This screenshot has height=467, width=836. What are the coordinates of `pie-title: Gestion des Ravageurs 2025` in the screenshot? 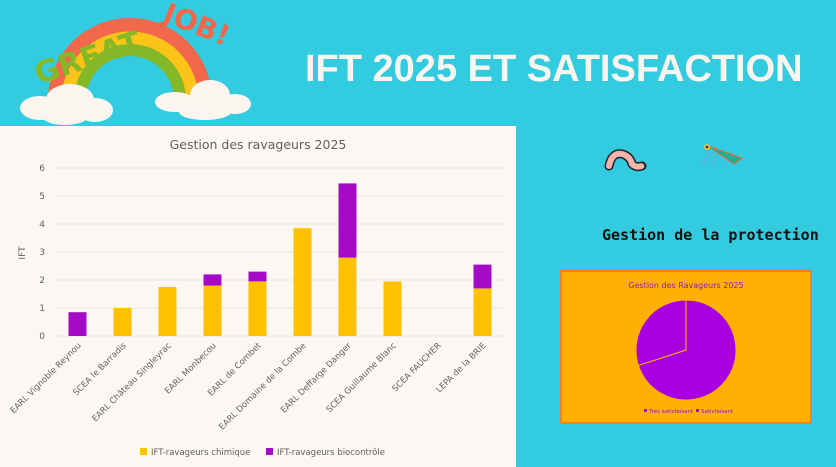 It's located at (685, 285).